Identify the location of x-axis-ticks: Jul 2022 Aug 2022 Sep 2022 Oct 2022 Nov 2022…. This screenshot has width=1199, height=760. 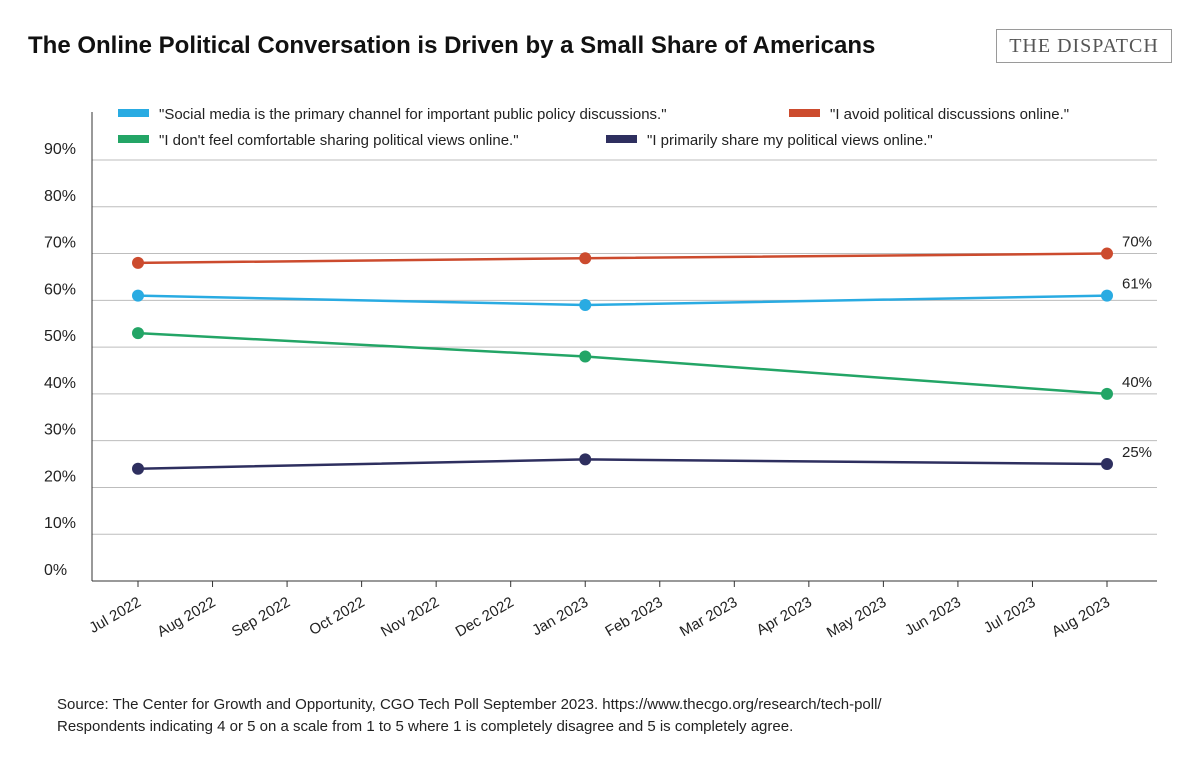
(599, 611).